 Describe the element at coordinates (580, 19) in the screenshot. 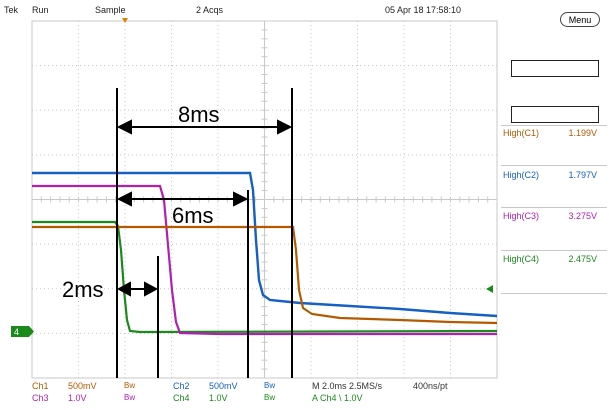

I see `menu-button: Menu` at that location.